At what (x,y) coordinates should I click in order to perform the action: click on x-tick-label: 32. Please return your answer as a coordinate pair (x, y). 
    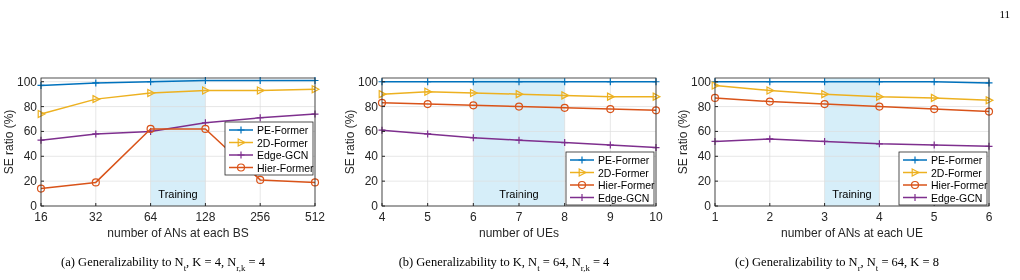
    Looking at the image, I should click on (96, 217).